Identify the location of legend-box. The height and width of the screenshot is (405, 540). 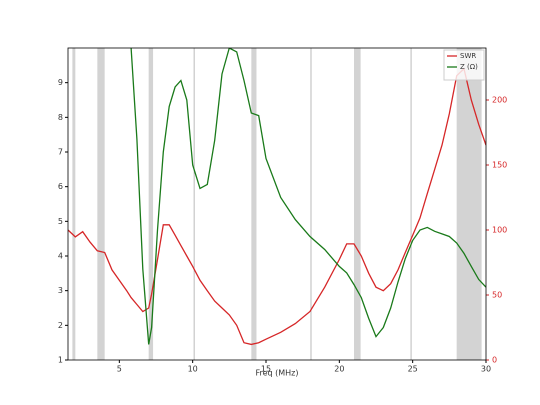
(464, 65).